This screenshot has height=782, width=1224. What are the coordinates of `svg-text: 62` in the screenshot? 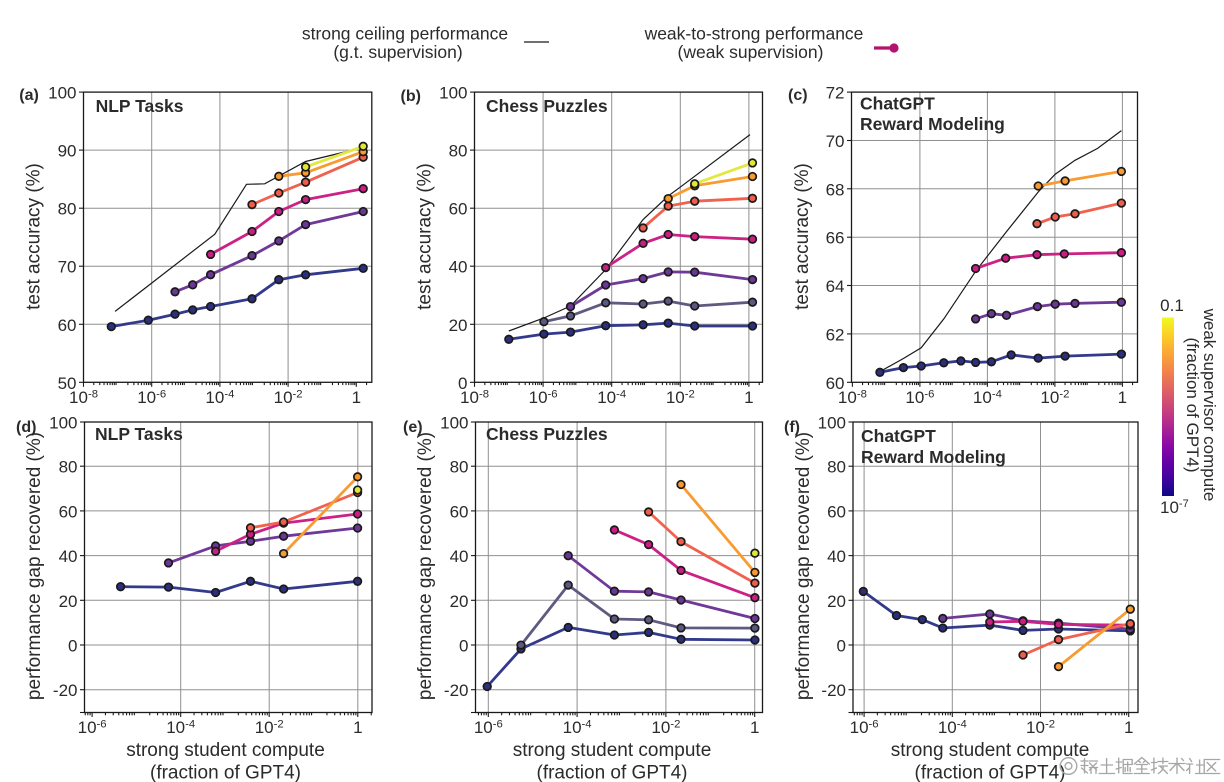 It's located at (835, 334).